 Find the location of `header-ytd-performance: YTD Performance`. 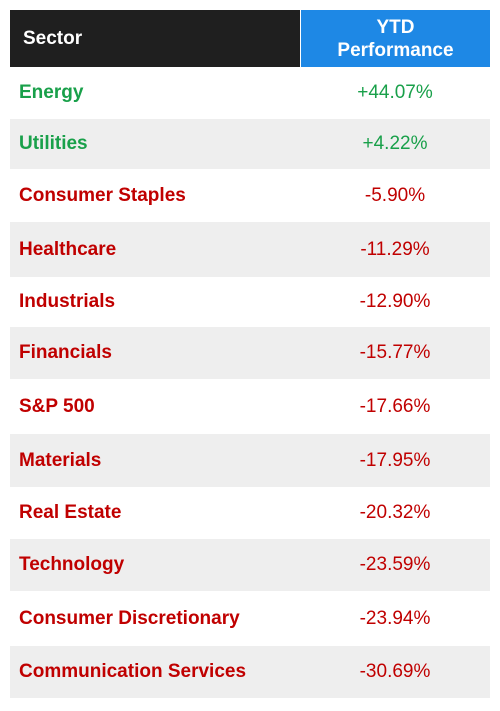

header-ytd-performance: YTD Performance is located at coordinates (395, 38).